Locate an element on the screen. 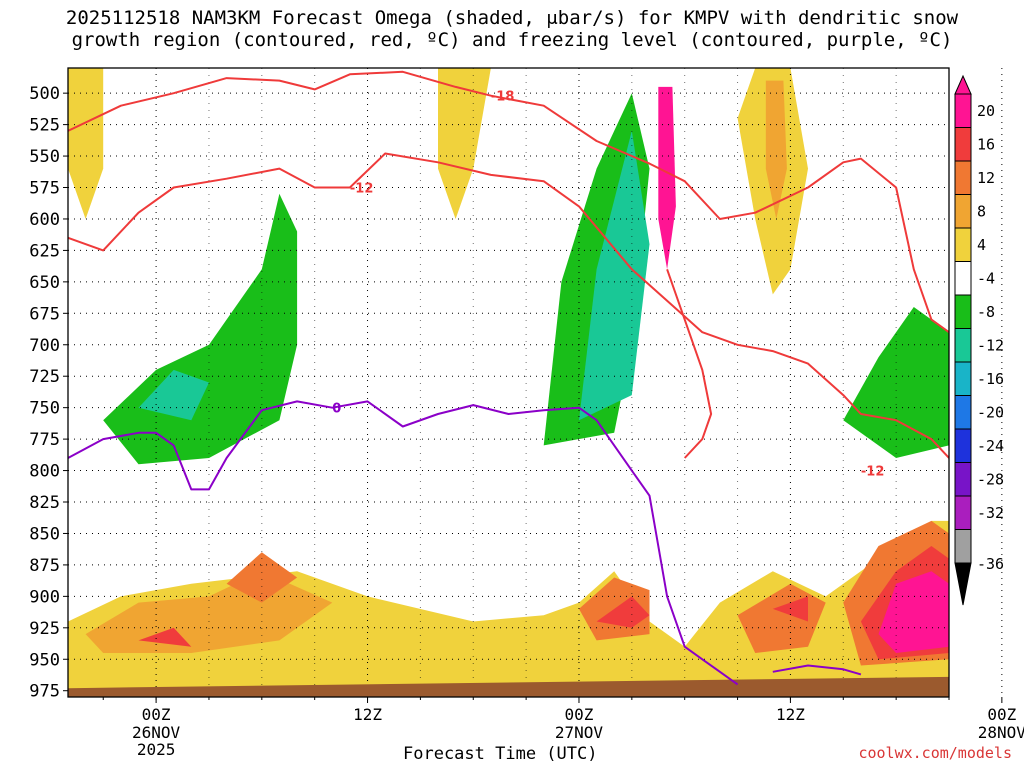 The width and height of the screenshot is (1024, 768). colorbar-label-6: -8 is located at coordinates (986, 312).